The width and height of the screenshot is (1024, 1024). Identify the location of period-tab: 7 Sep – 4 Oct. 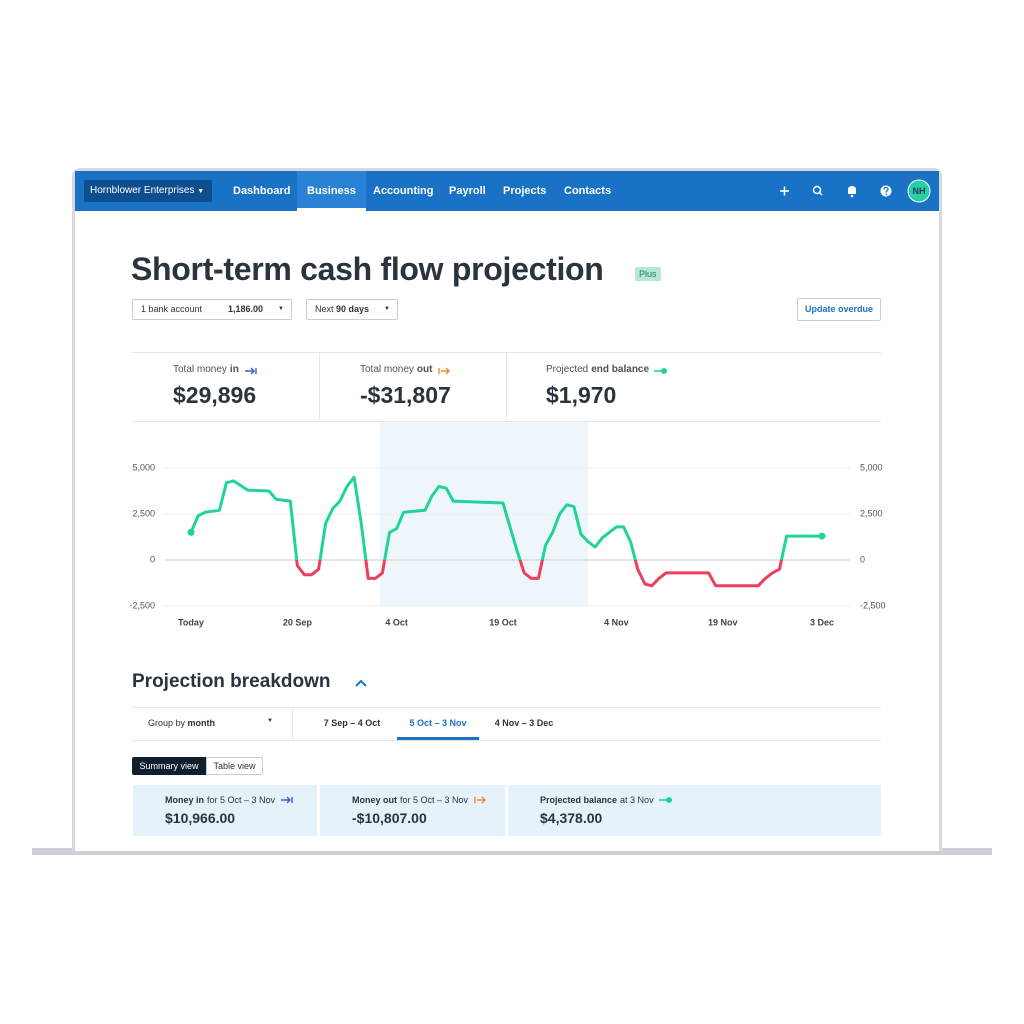
(352, 723).